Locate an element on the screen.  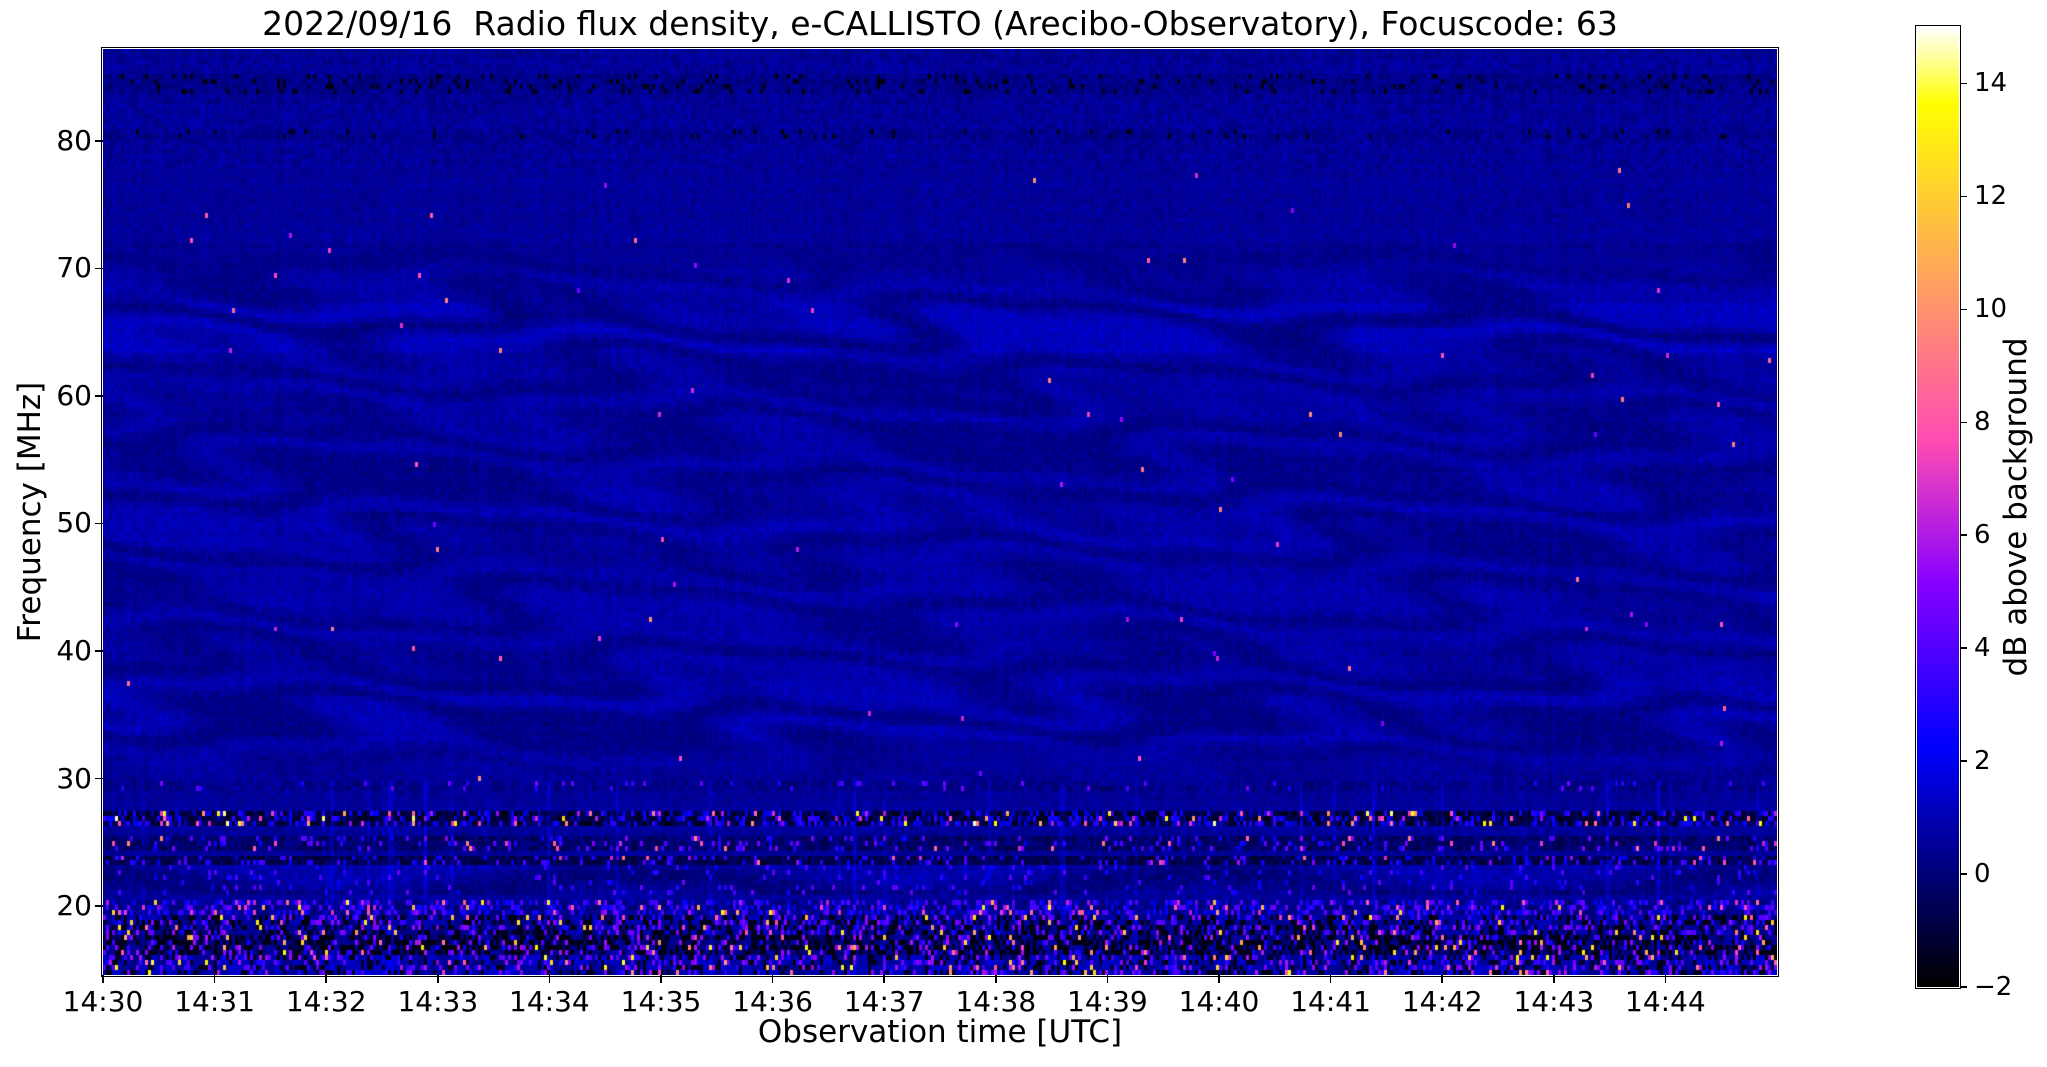
x-tick-label: 14:42 is located at coordinates (1442, 1001).